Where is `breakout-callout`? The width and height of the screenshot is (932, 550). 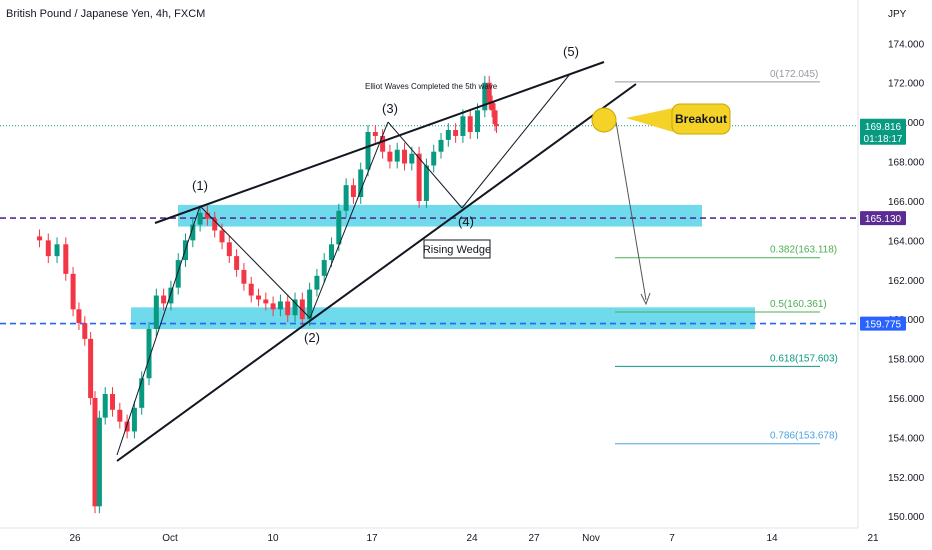 breakout-callout is located at coordinates (701, 119).